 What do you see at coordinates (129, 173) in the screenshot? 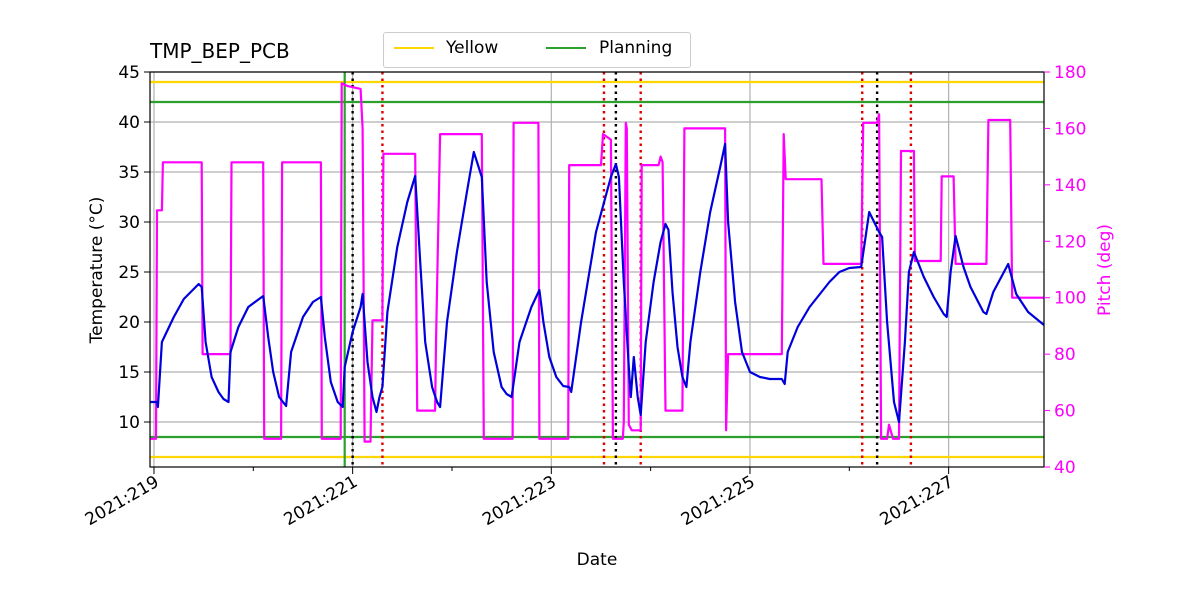
I see `y-left-tick-label: 35` at bounding box center [129, 173].